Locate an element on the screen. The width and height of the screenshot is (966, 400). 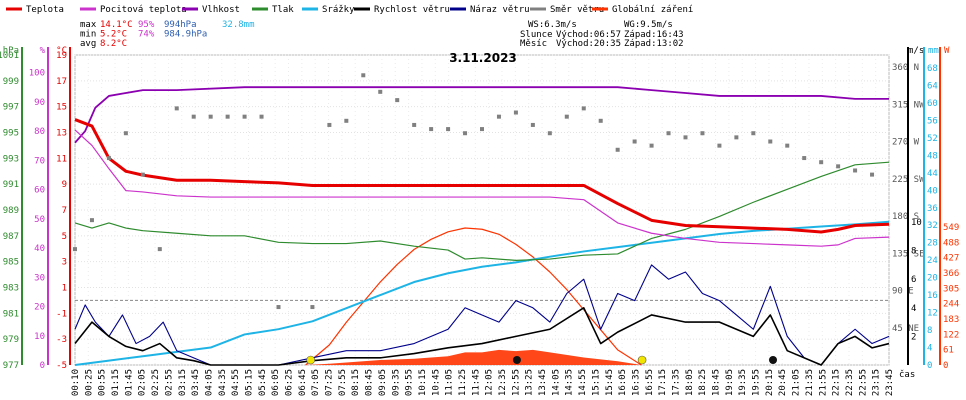
tick-pct: 20 is located at coordinates (39, 308).